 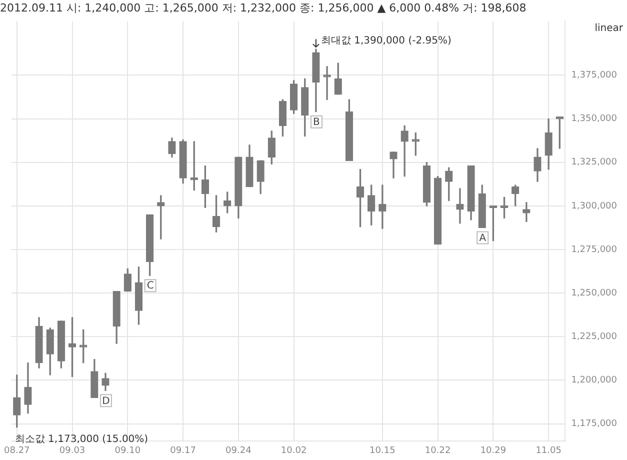 What do you see at coordinates (17, 451) in the screenshot?
I see `x-tick-label: 08.27` at bounding box center [17, 451].